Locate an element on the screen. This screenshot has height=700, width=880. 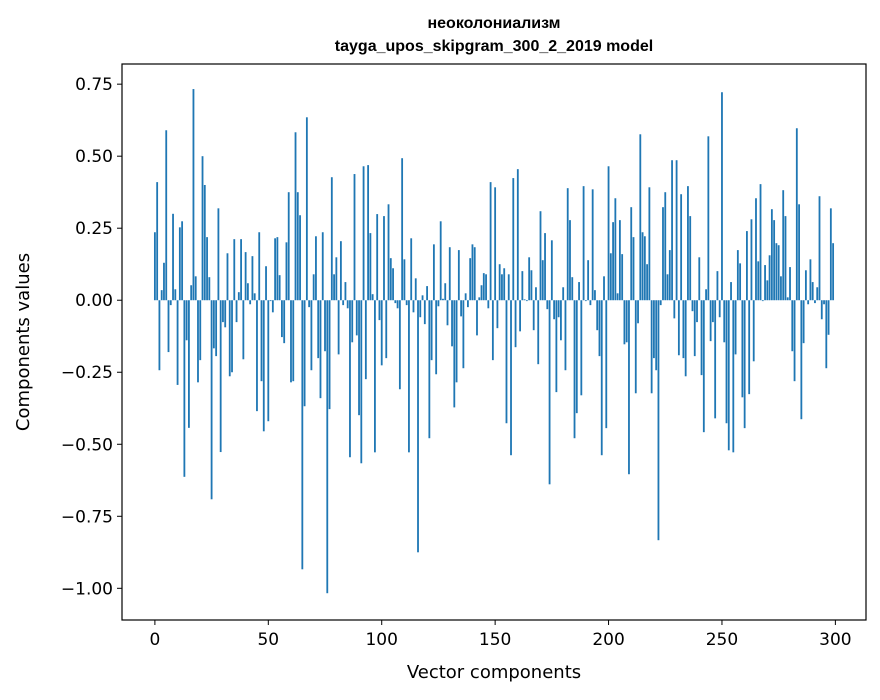
y-tick-label: 0.00 is located at coordinates (94, 301).